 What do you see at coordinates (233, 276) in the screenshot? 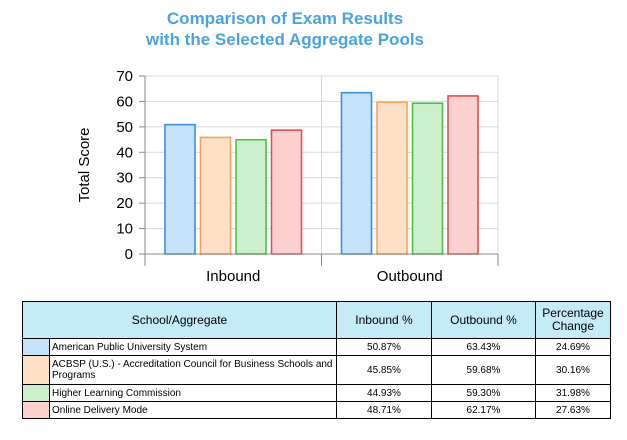
I see `x-category-label: Inbound` at bounding box center [233, 276].